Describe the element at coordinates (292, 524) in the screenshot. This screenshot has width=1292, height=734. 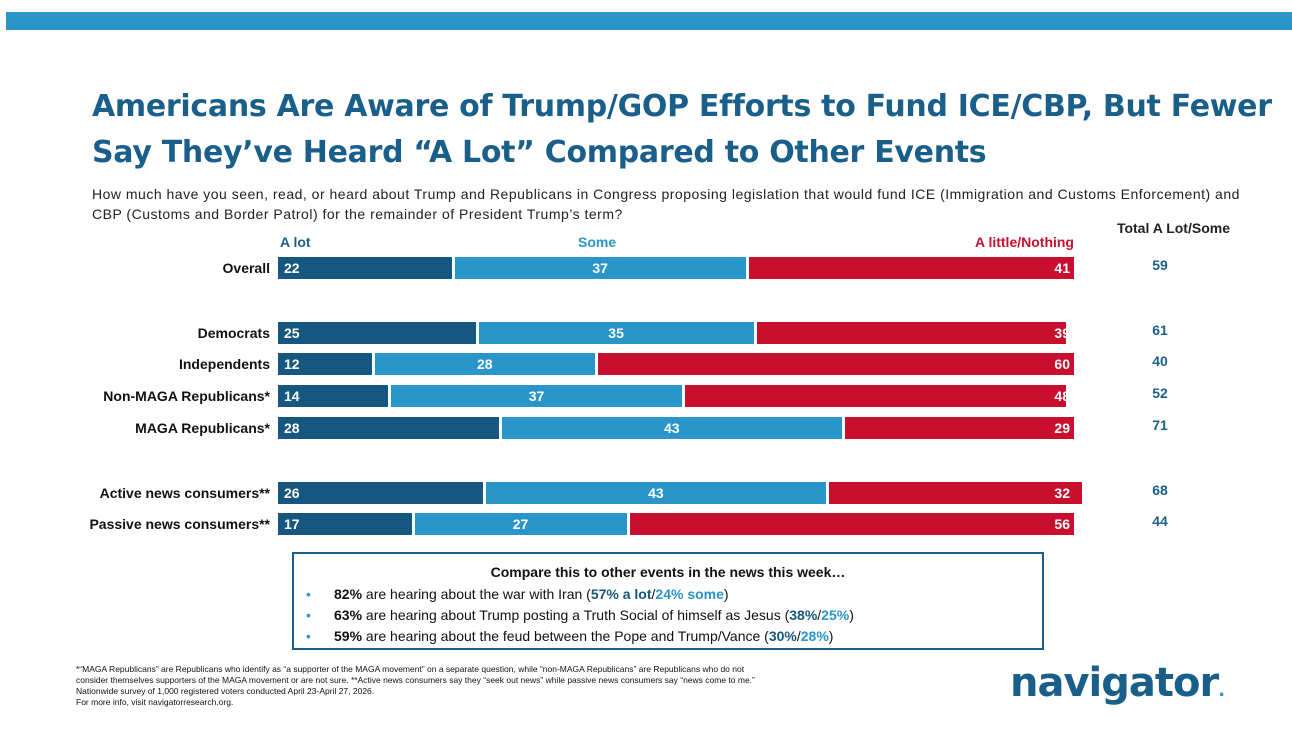
I see `data-label: 17` at that location.